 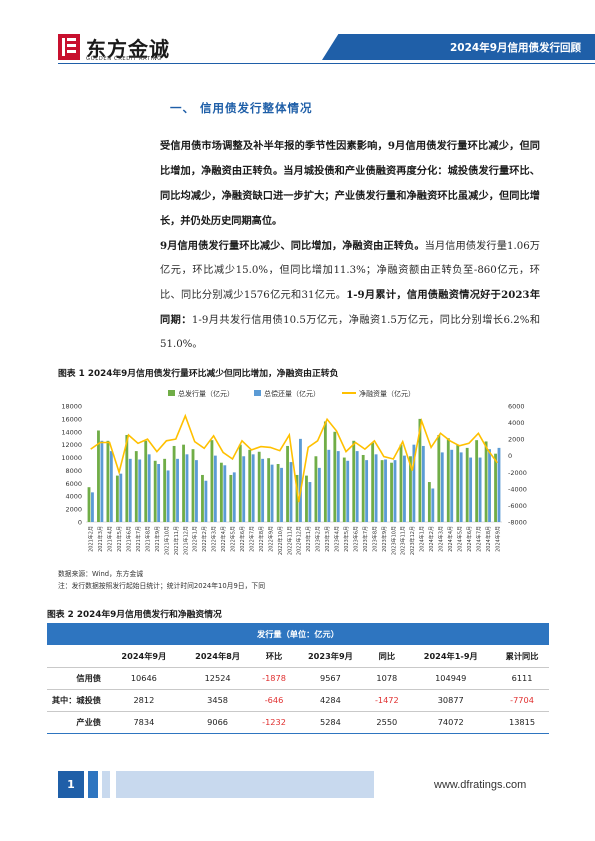 What do you see at coordinates (261, 539) in the screenshot?
I see `x-tick-label: 2022年8月` at bounding box center [261, 539].